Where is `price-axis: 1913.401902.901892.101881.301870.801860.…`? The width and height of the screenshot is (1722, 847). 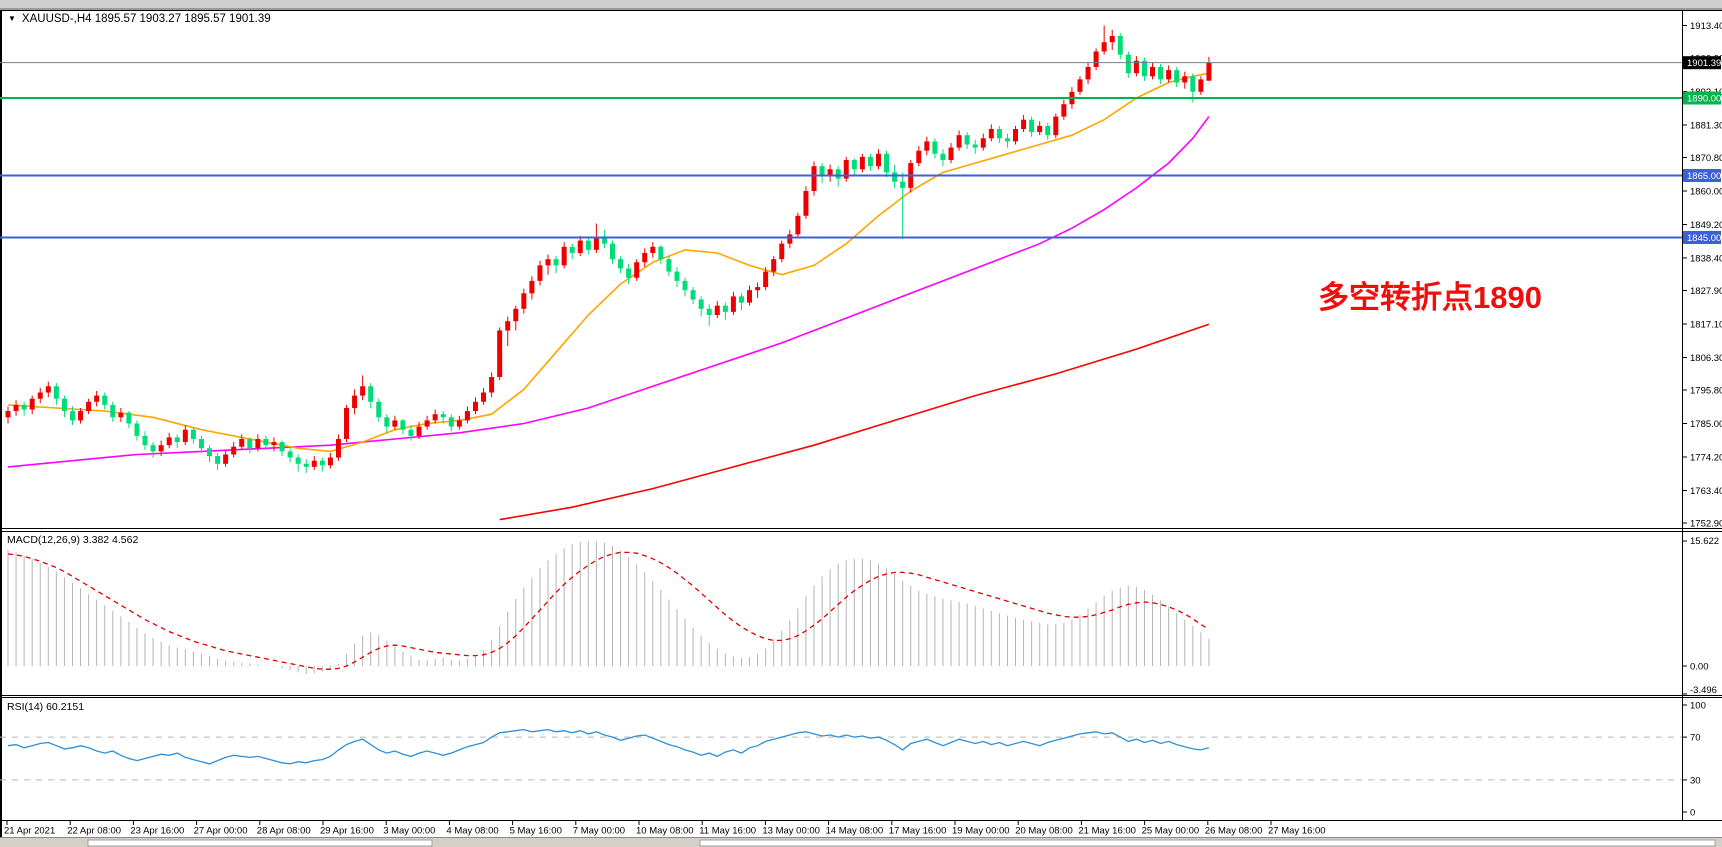 price-axis: 1913.401902.901892.101881.301870.801860.… is located at coordinates (1702, 275).